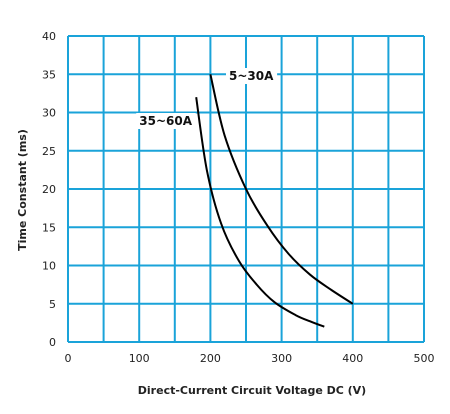  I want to click on x-tick-label: 300, so click(281, 358).